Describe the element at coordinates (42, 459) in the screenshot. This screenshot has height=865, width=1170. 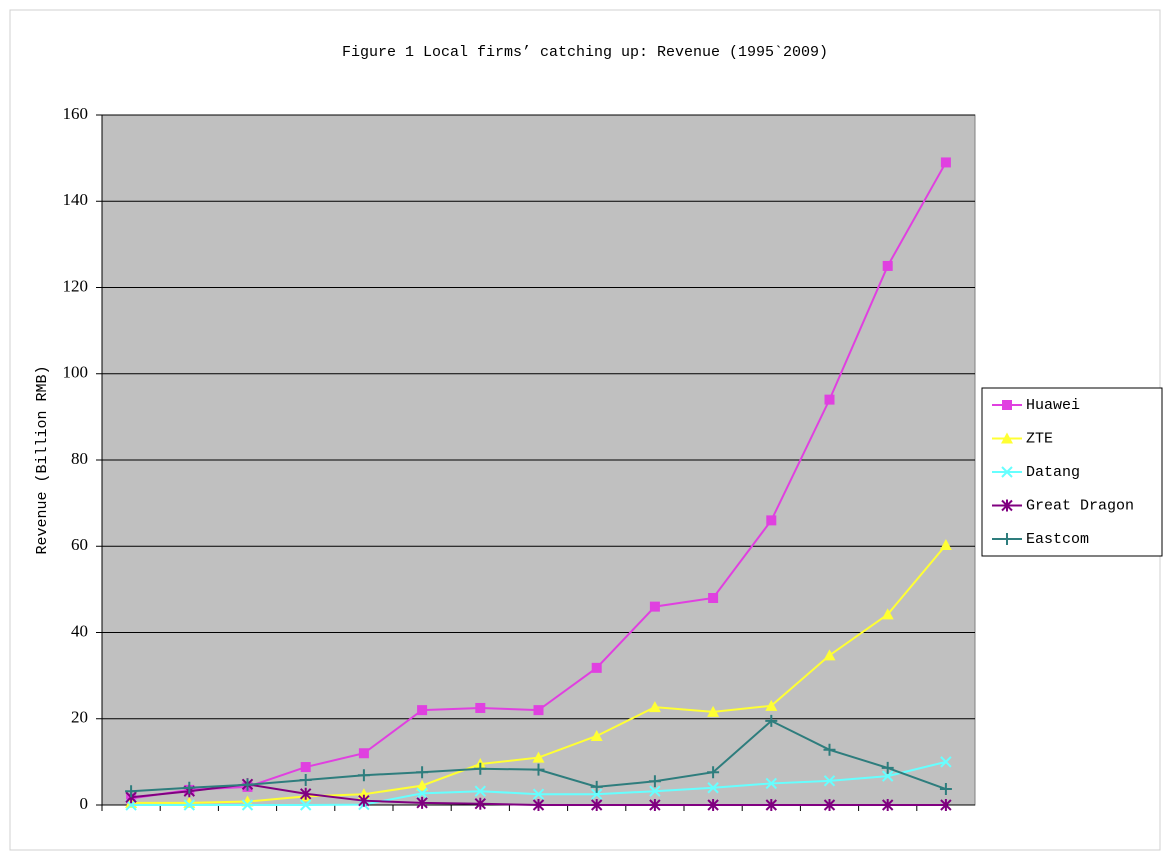
I see `y-axis-label: Revenue (Billion RMB)` at that location.